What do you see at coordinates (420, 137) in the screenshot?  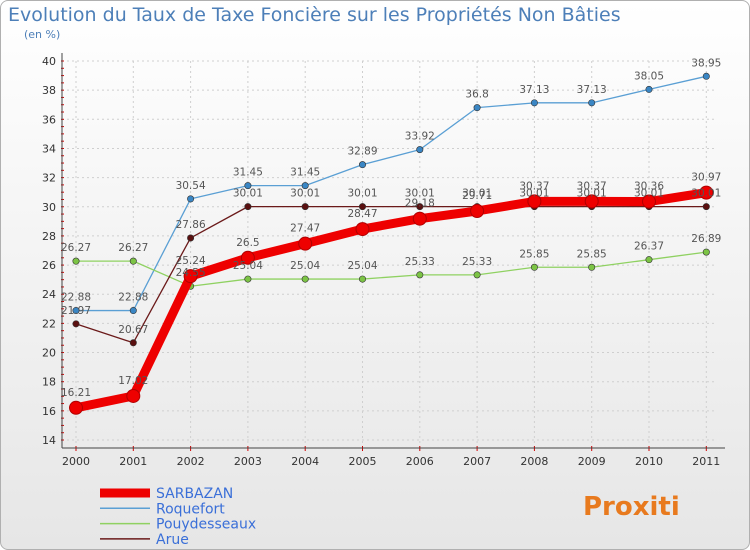 I see `data-label-roquefort: 33.92` at bounding box center [420, 137].